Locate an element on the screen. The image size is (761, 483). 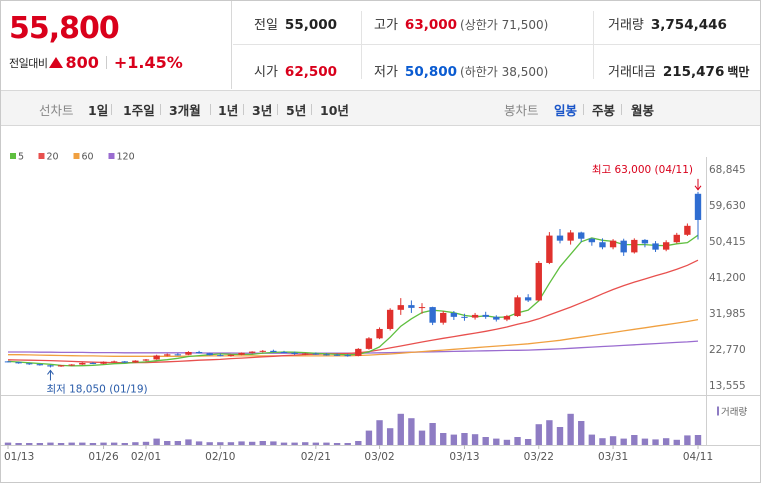
stat-sub: (하한가 38,500) is located at coordinates (504, 72).